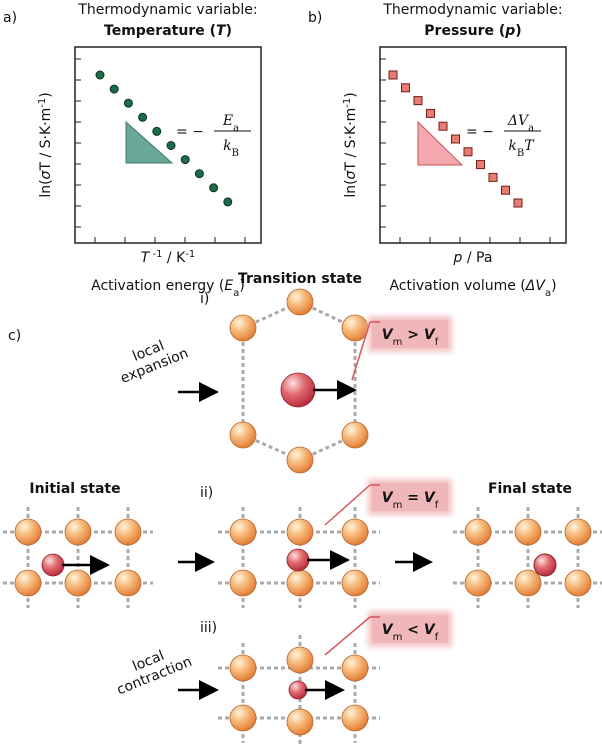 The image size is (602, 753). I want to click on panel-heading: Thermodynamic variable:, so click(167, 10).